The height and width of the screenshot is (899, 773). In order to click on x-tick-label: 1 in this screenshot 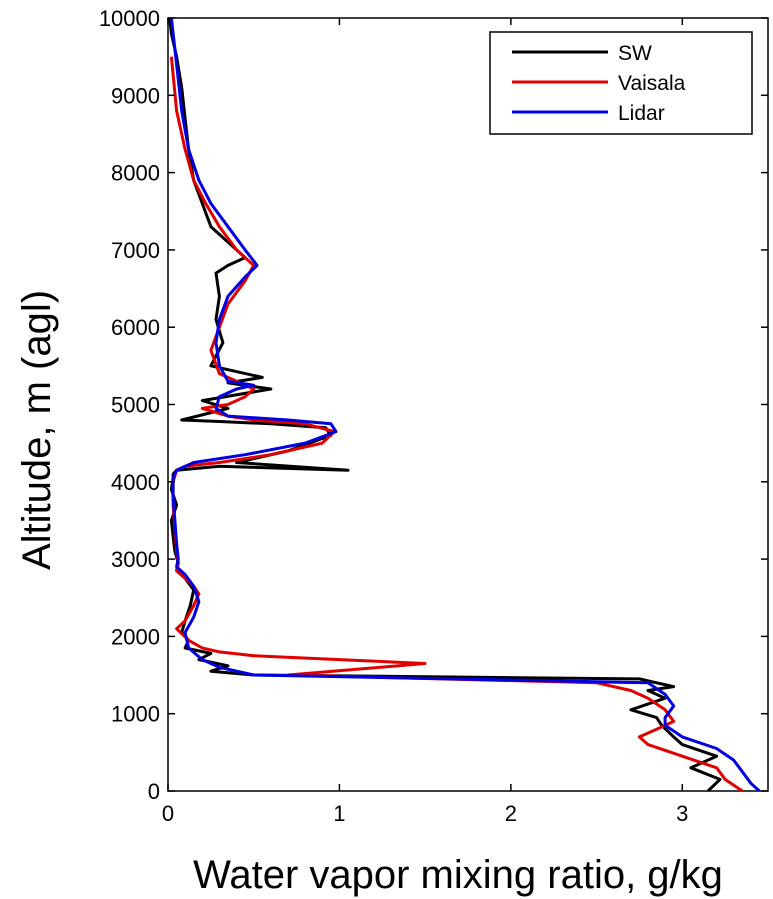, I will do `click(339, 813)`.